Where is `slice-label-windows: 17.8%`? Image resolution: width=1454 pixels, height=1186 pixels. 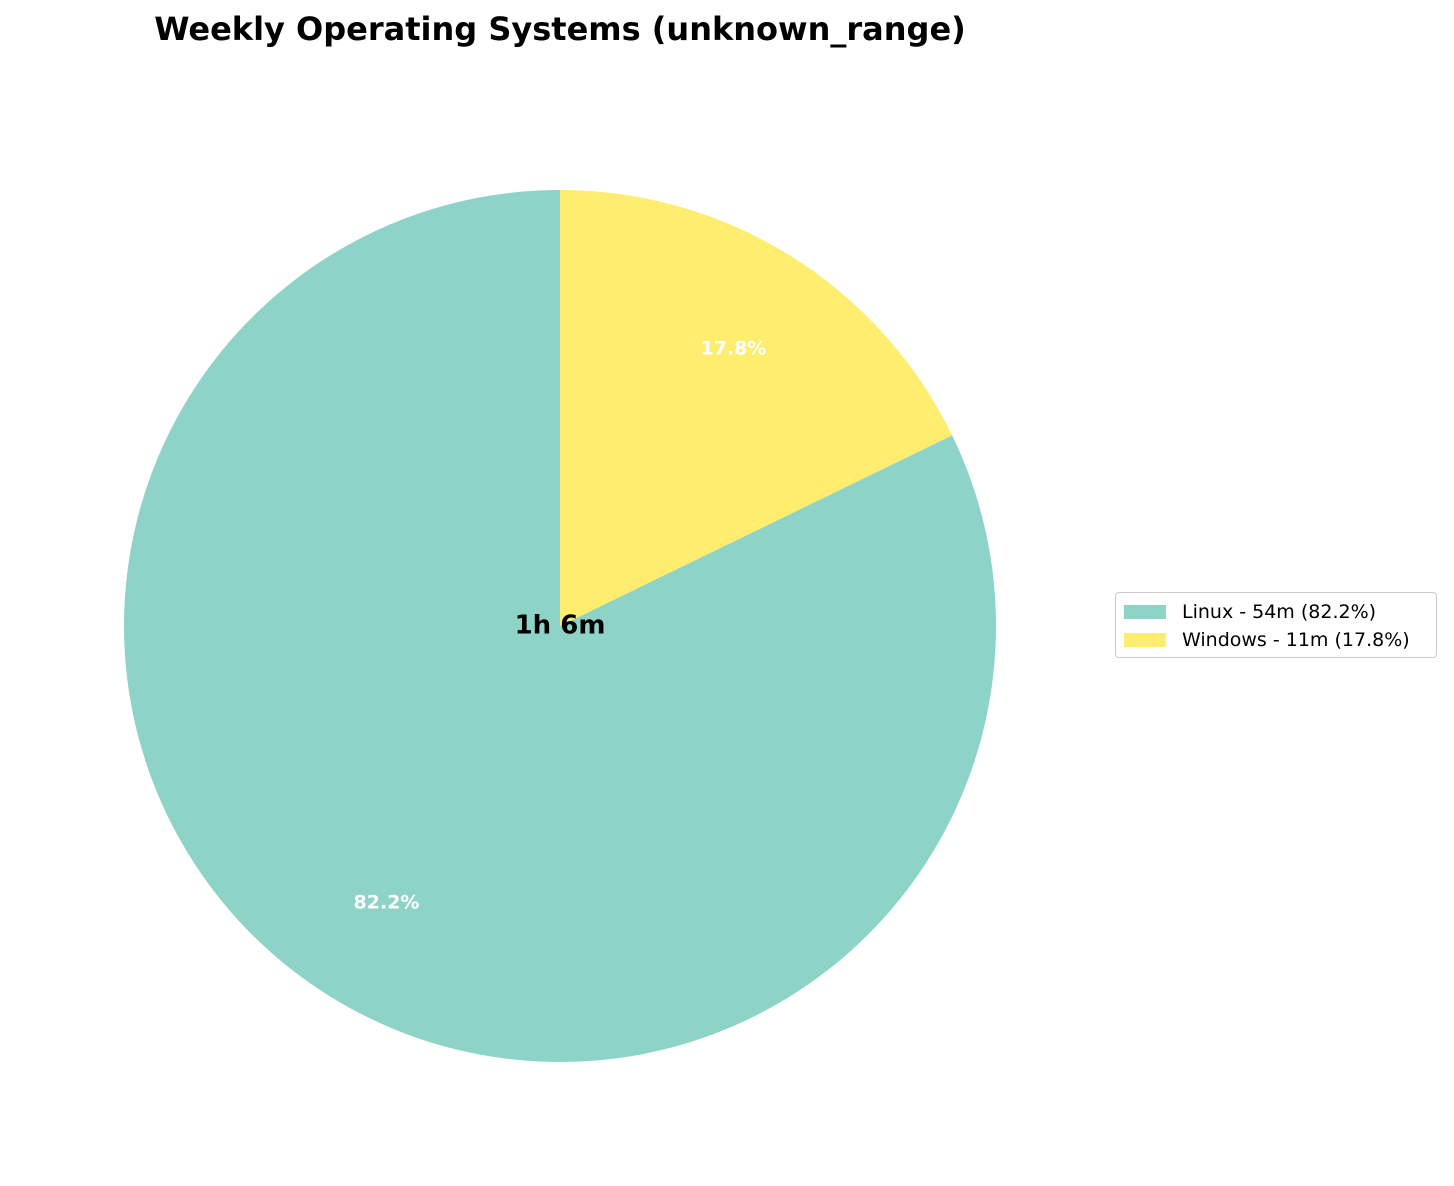
slice-label-windows: 17.8% is located at coordinates (734, 348).